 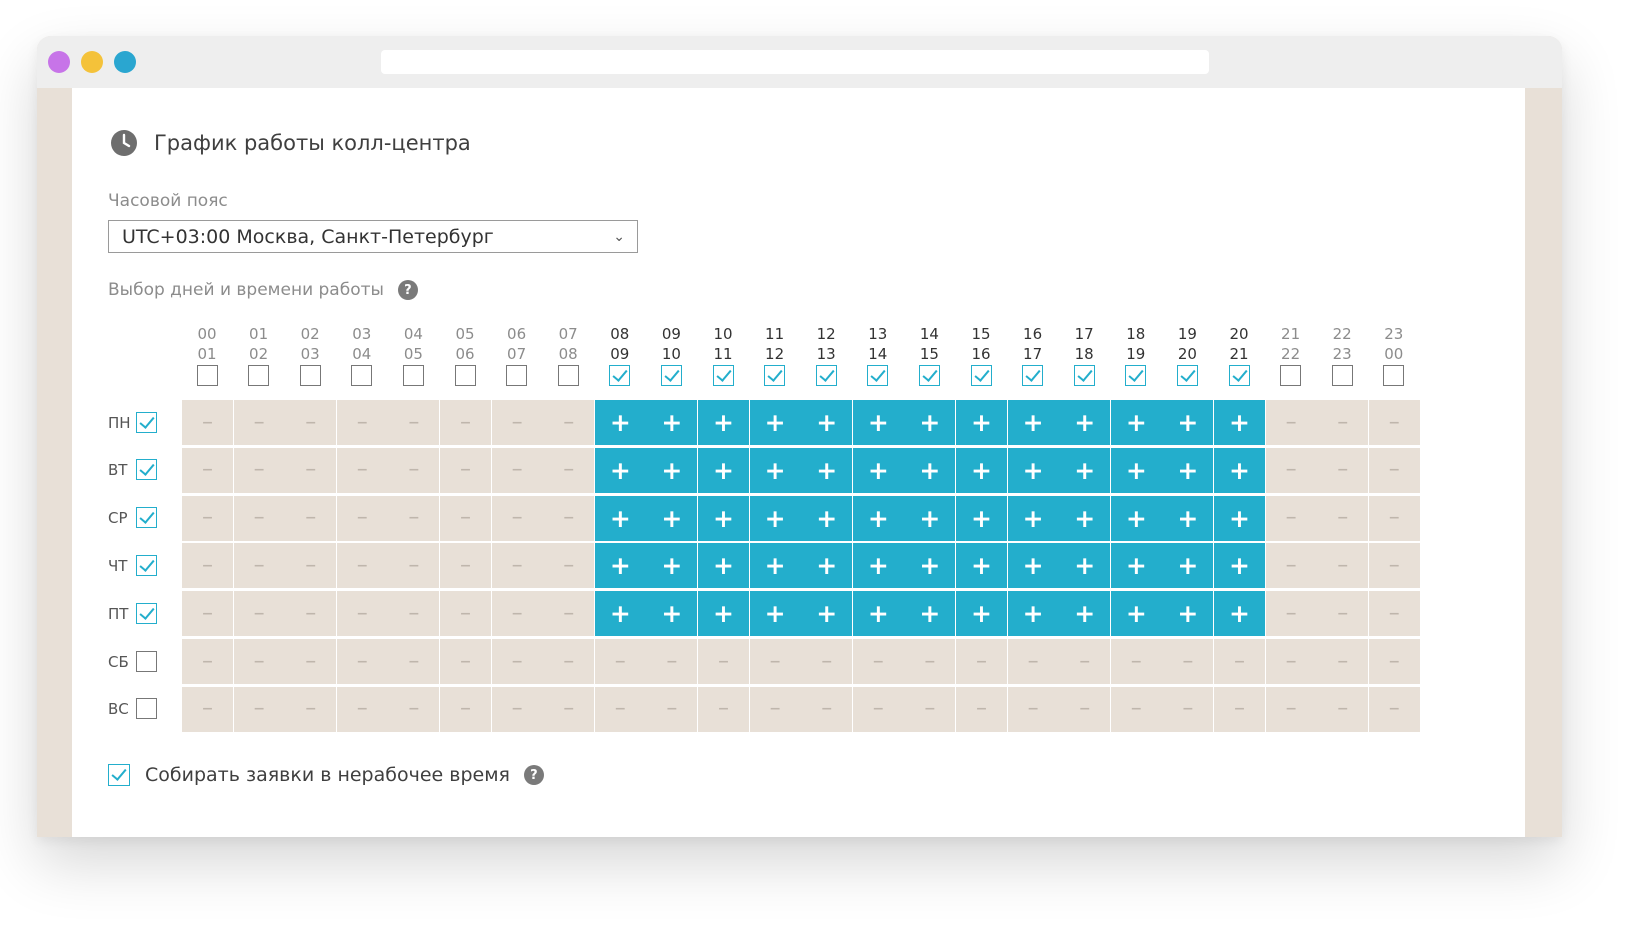 What do you see at coordinates (533, 775) in the screenshot?
I see `help-icon: ?` at bounding box center [533, 775].